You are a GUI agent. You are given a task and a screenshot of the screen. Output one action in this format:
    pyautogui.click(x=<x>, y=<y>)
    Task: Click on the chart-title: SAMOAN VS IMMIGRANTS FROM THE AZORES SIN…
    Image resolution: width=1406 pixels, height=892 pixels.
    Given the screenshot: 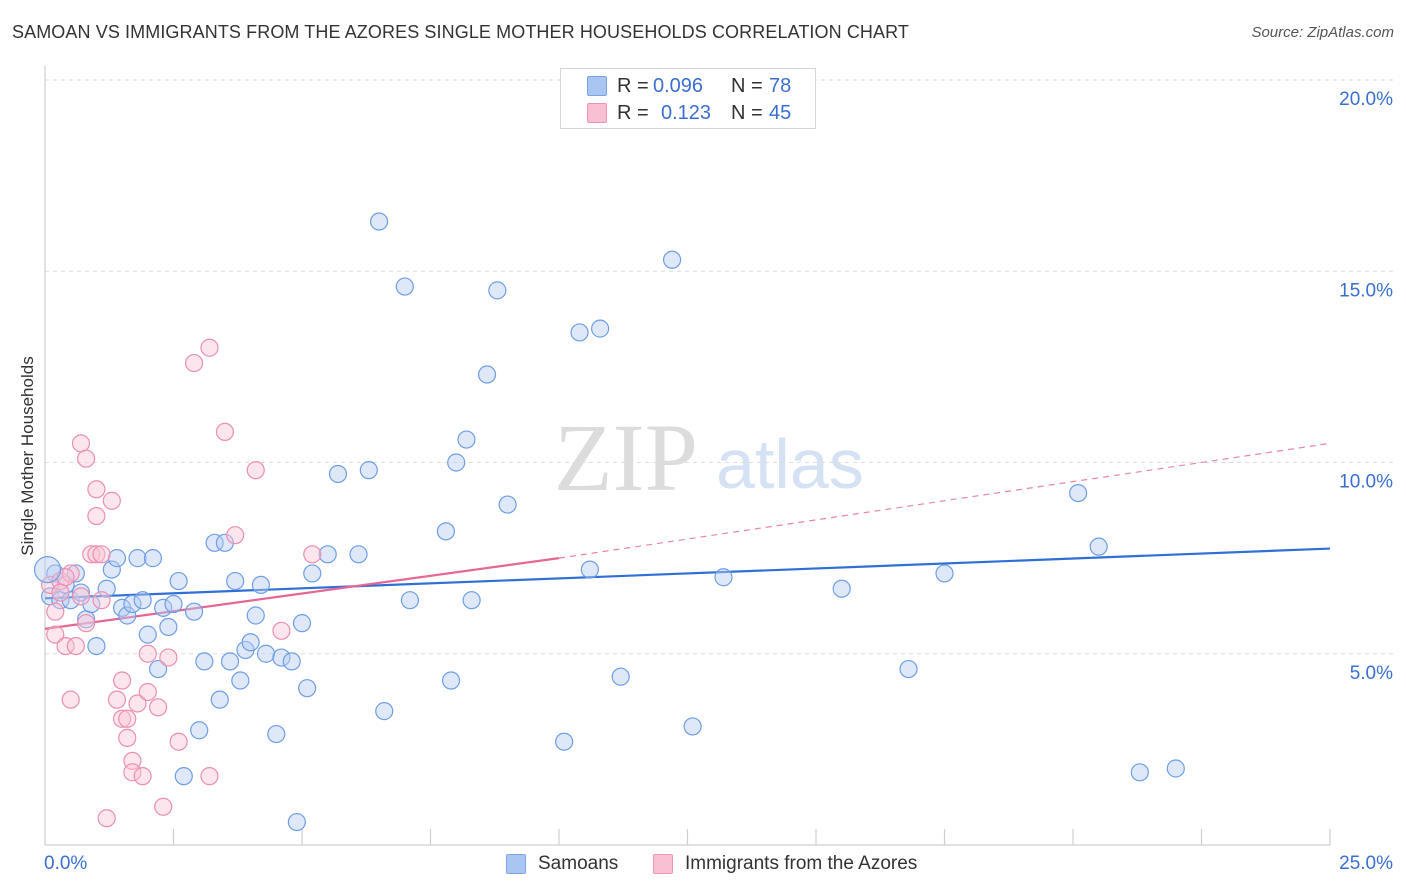 What is the action you would take?
    pyautogui.click(x=461, y=32)
    